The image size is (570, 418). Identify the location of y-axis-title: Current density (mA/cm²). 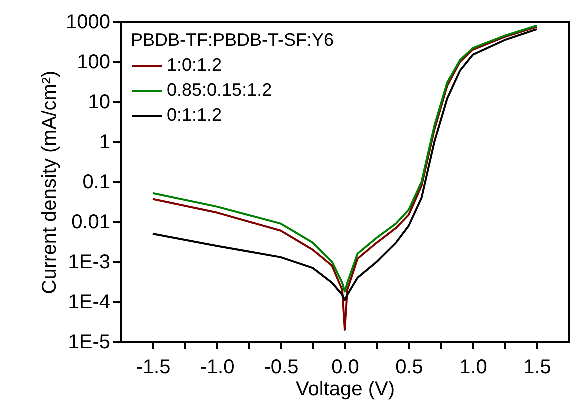
(50, 182).